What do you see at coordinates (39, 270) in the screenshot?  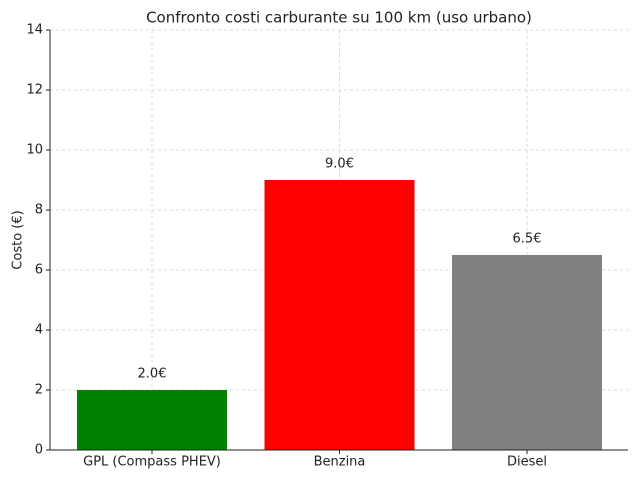 I see `y-tick-label: 6` at bounding box center [39, 270].